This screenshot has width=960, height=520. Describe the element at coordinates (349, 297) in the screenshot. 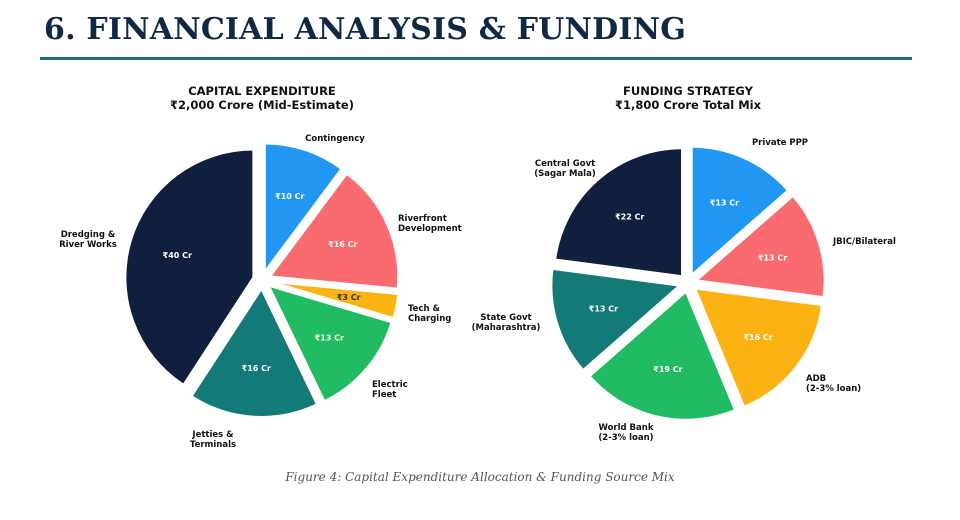

I see `slice-value-label: ₹3 Cr` at that location.